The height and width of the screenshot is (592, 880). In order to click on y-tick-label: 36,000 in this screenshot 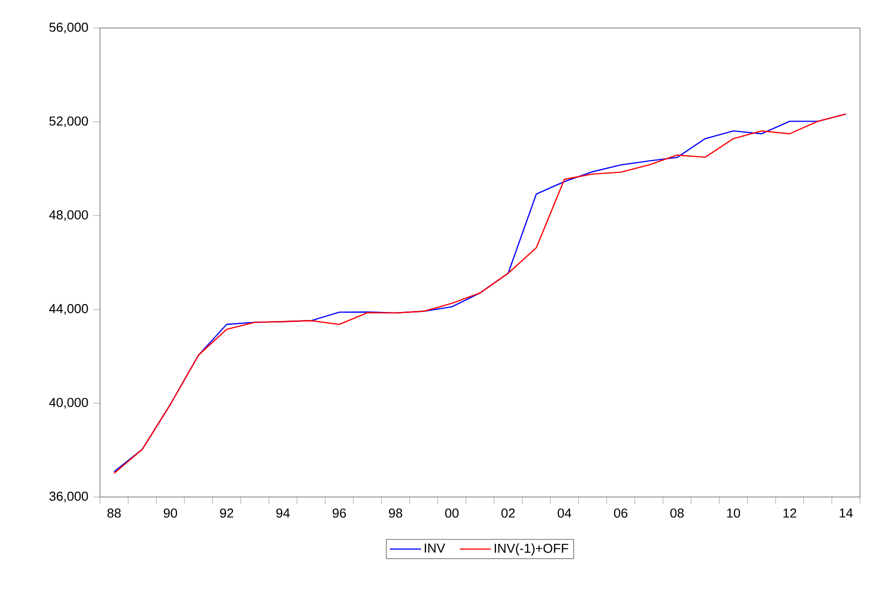, I will do `click(68, 497)`.